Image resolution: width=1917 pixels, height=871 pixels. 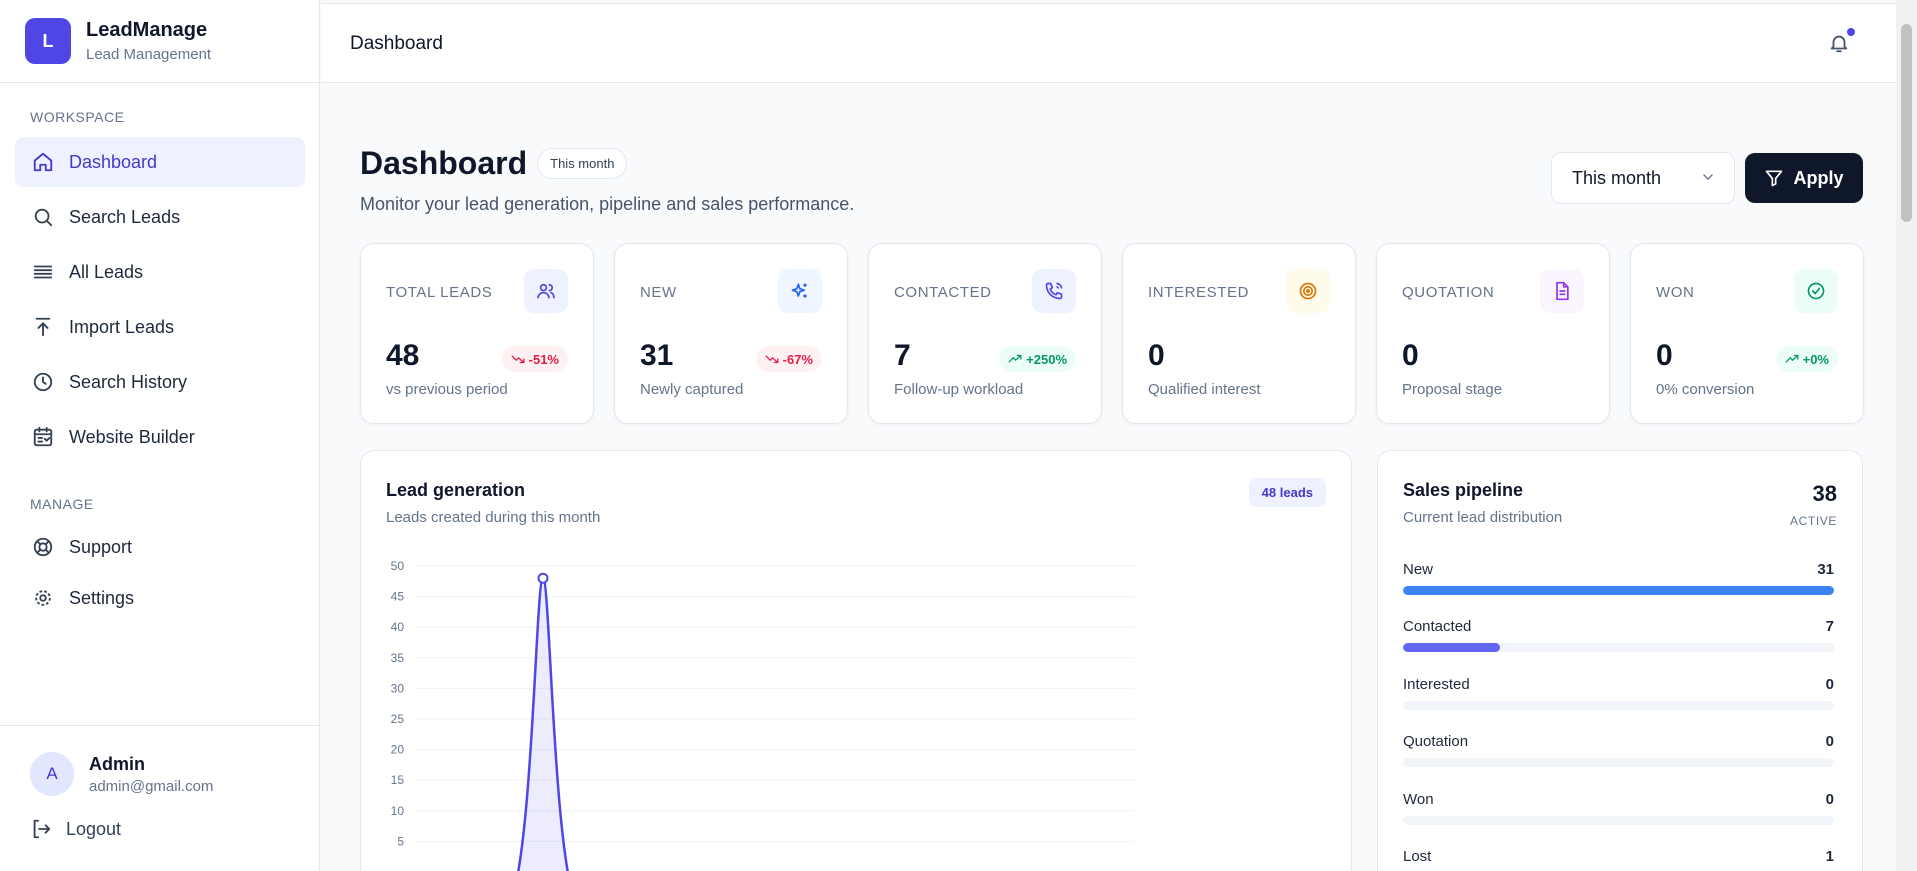 I want to click on period-select: This month, so click(x=1643, y=178).